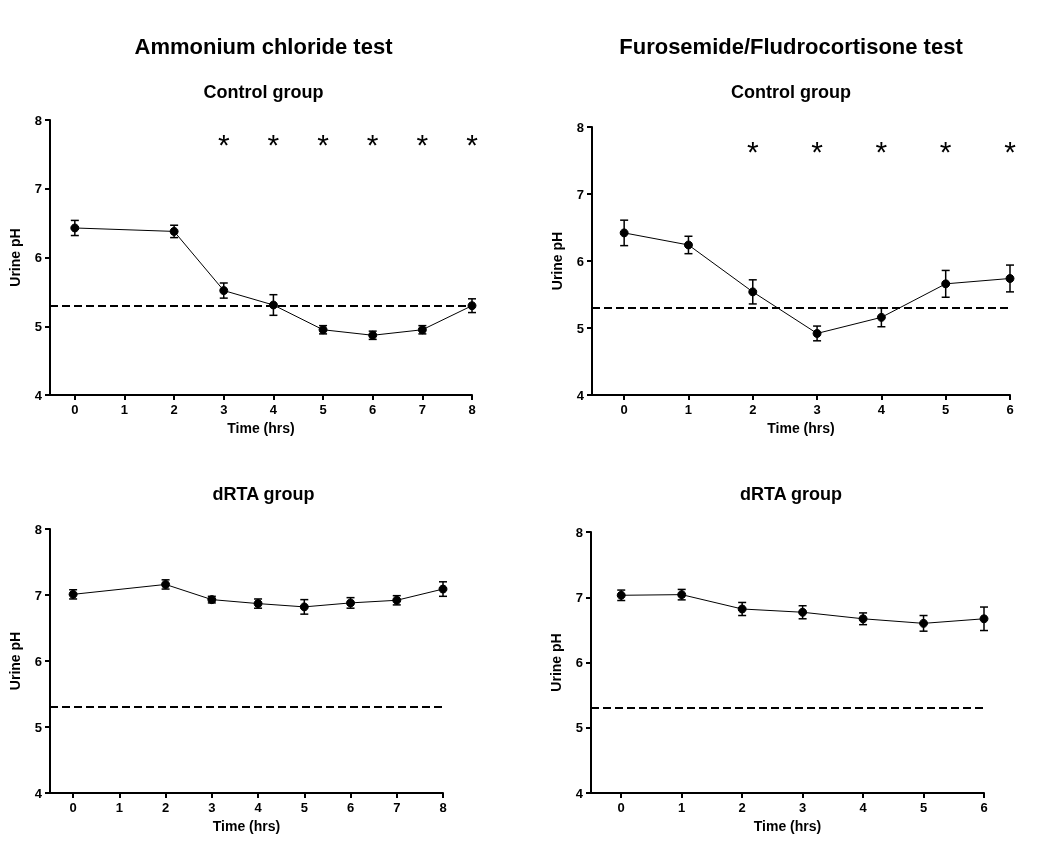  Describe the element at coordinates (264, 46) in the screenshot. I see `chart-title: Ammonium chloride test` at that location.